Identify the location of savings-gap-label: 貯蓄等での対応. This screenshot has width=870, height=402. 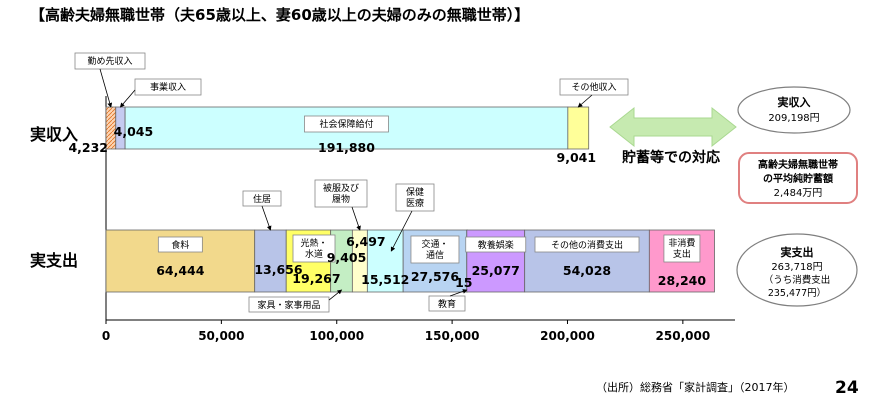
(671, 157).